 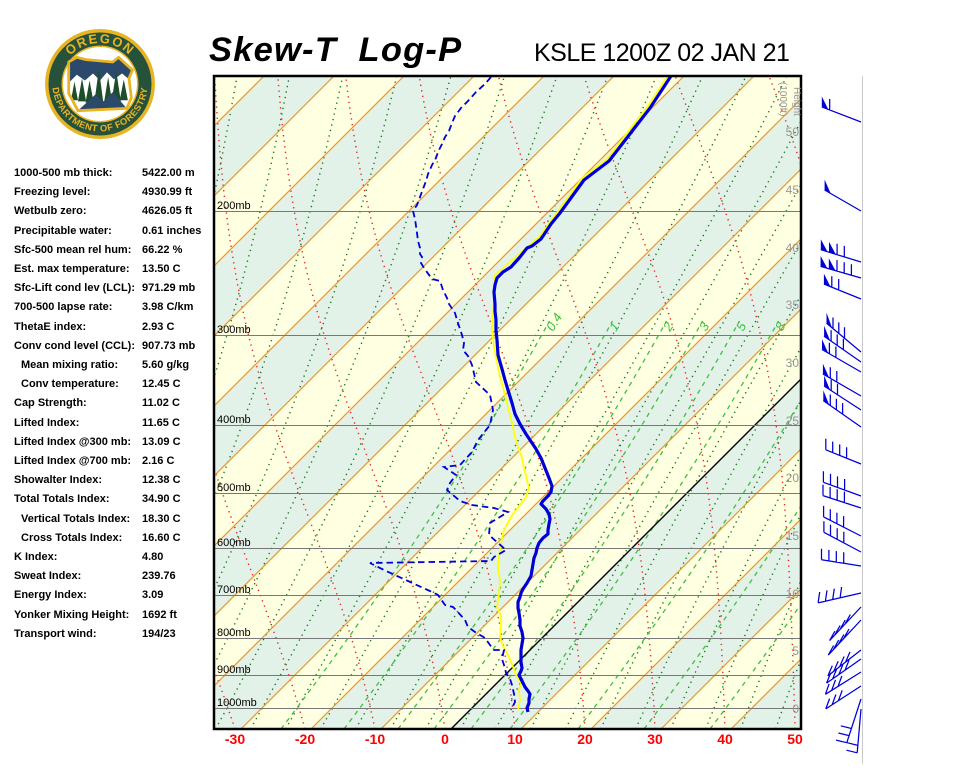 What do you see at coordinates (793, 421) in the screenshot?
I see `svg-text: 25` at bounding box center [793, 421].